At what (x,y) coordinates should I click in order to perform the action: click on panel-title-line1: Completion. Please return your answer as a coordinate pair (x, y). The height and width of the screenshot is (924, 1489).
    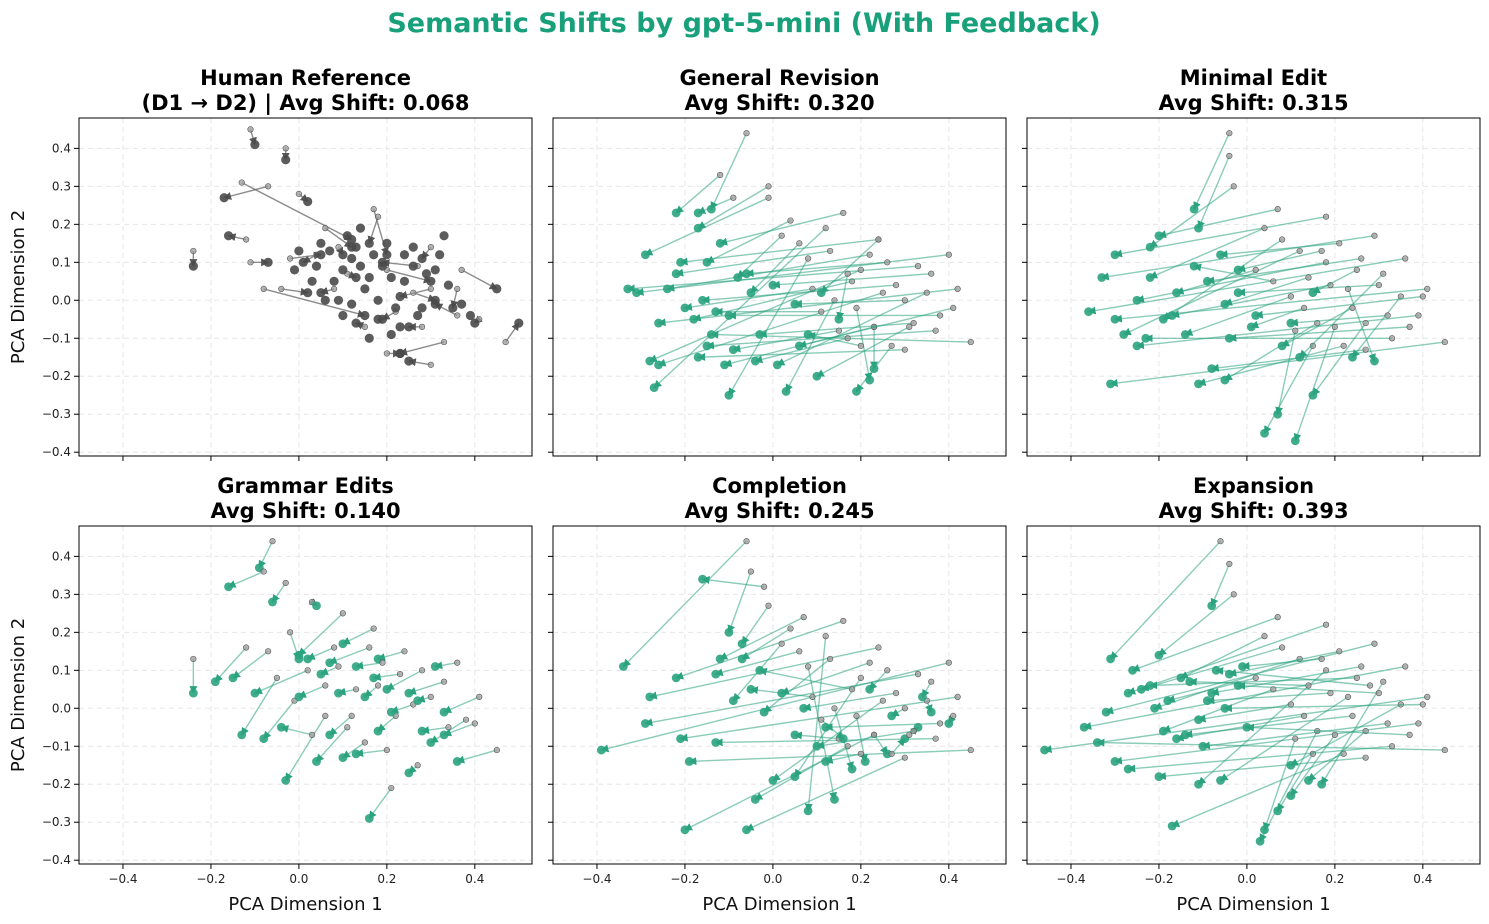
    Looking at the image, I should click on (779, 486).